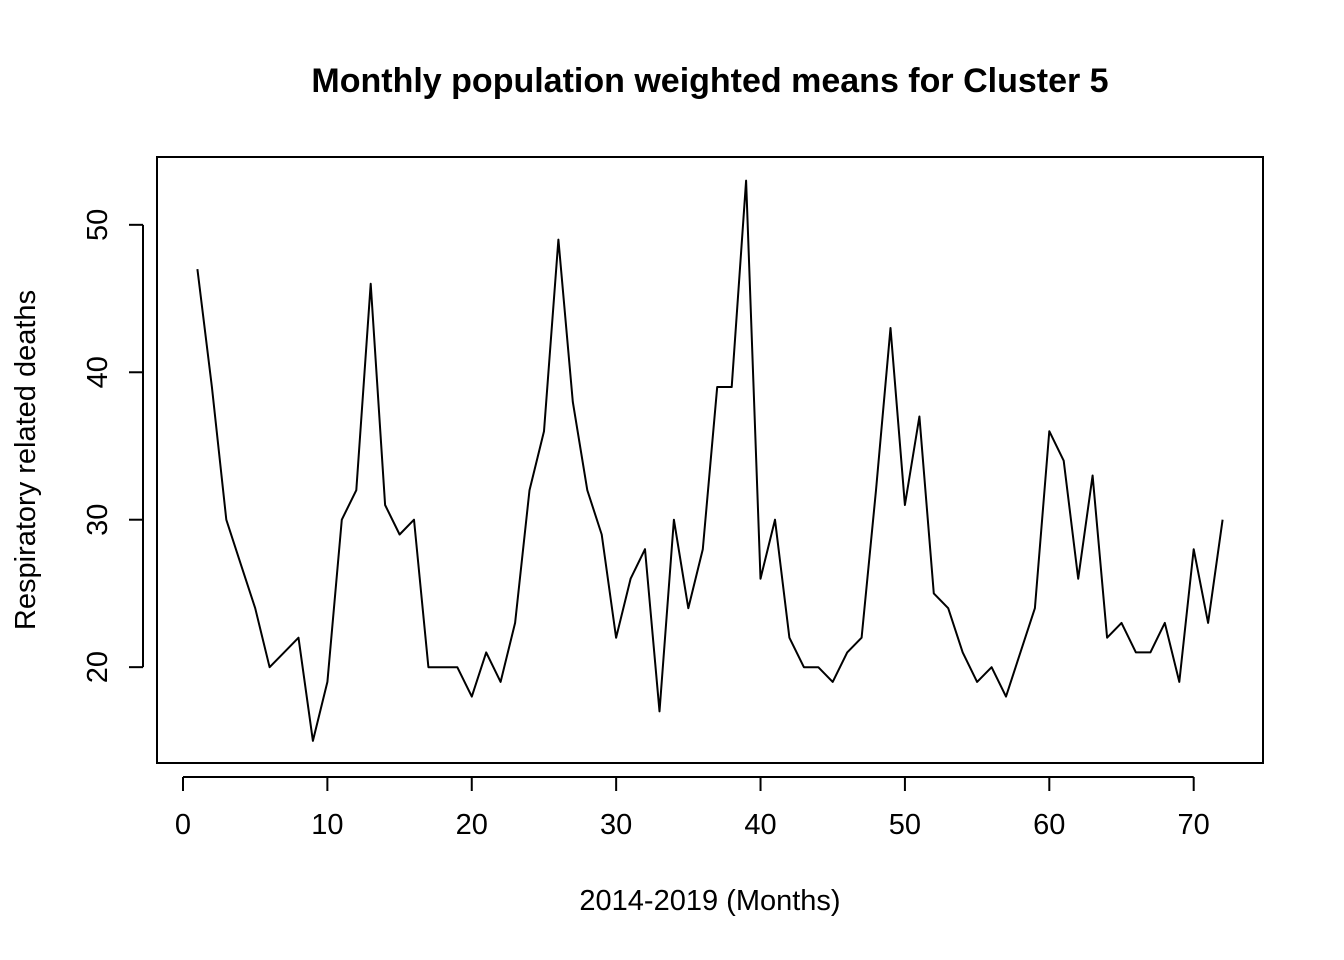 The width and height of the screenshot is (1344, 960). Describe the element at coordinates (113, 446) in the screenshot. I see `y-axis: 20 30 40 50` at that location.